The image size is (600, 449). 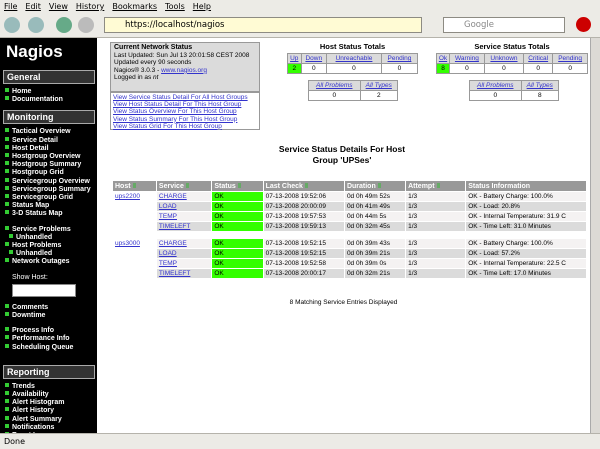 What do you see at coordinates (48, 92) in the screenshot?
I see `nav-item: Home` at bounding box center [48, 92].